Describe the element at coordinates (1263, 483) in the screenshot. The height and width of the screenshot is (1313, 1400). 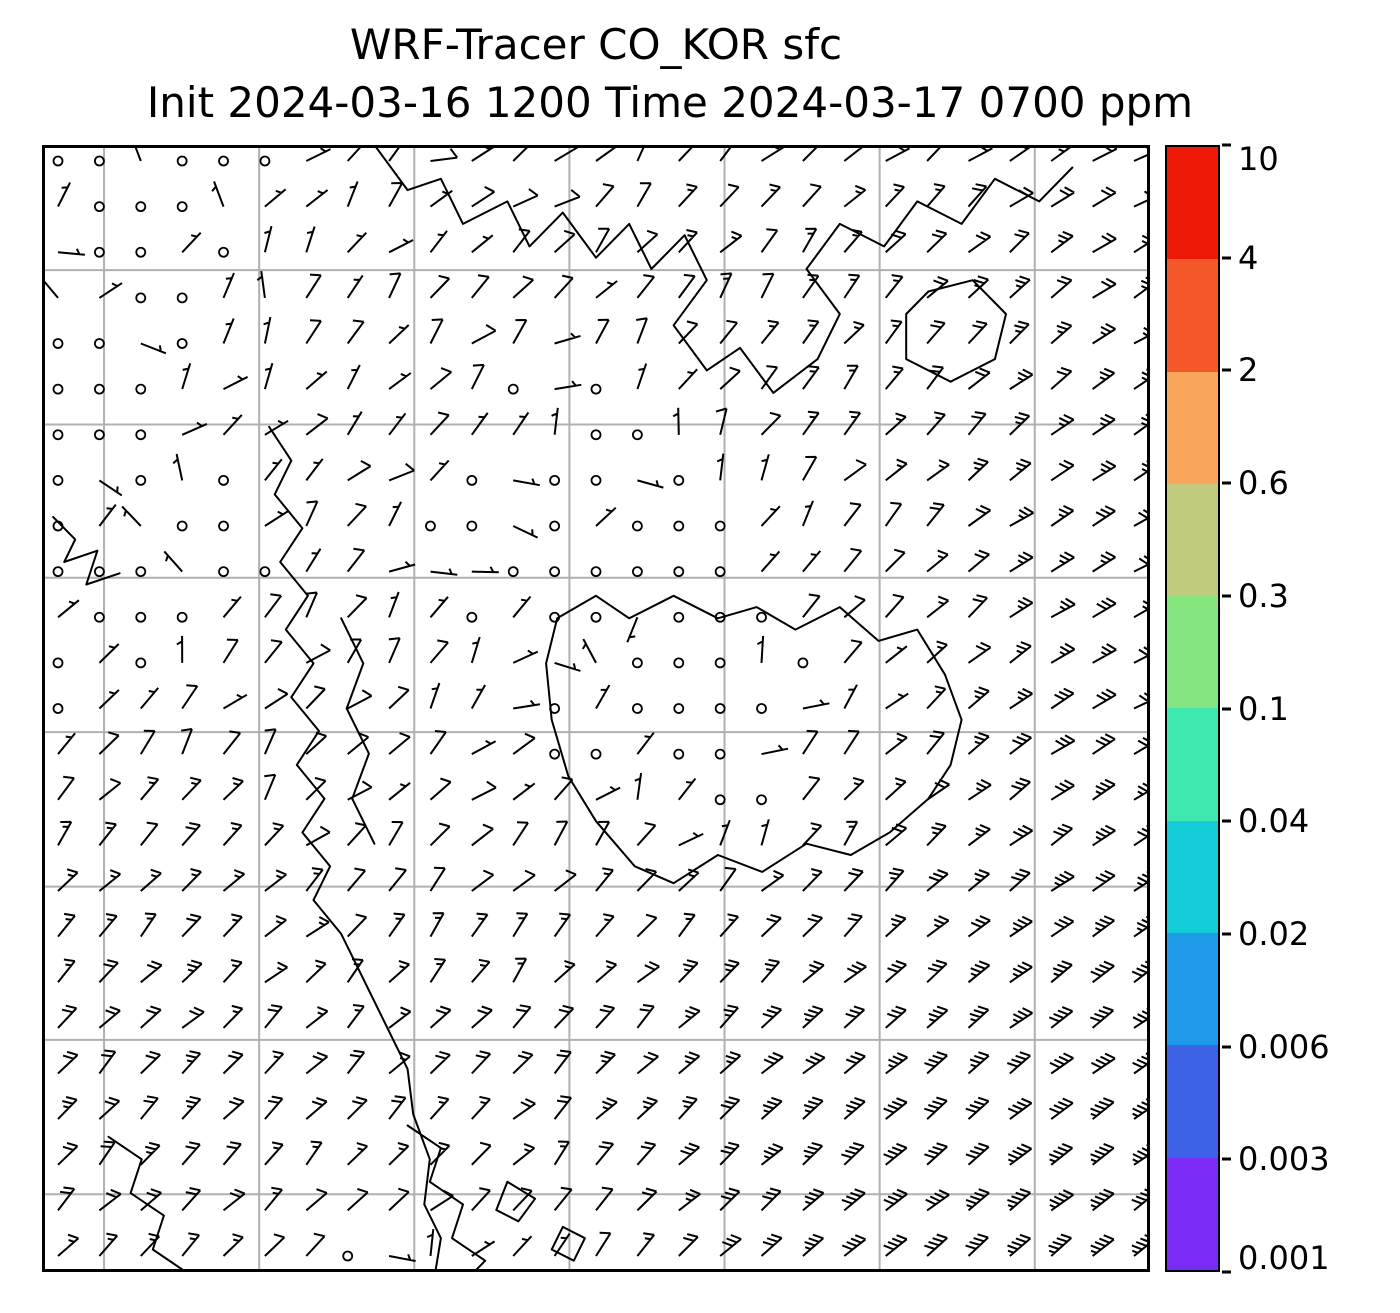
I see `colorbar-tick-label: 0.6` at that location.